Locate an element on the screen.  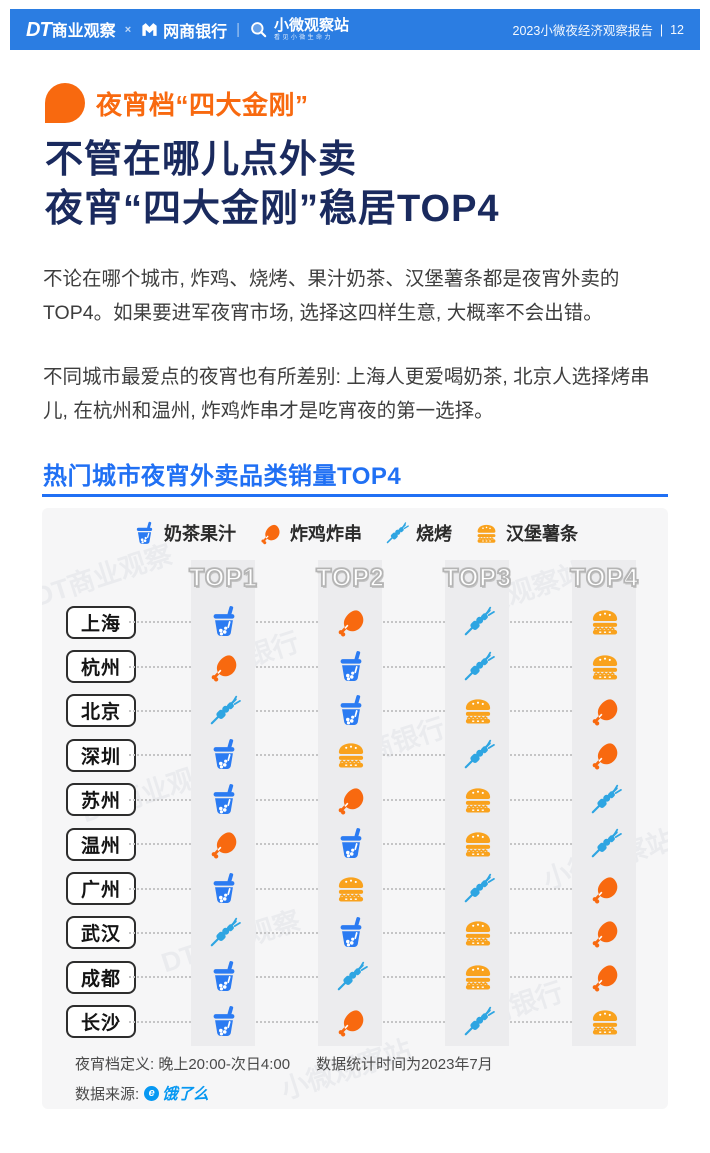
dt-logo: DT商业观察 is located at coordinates (71, 29).